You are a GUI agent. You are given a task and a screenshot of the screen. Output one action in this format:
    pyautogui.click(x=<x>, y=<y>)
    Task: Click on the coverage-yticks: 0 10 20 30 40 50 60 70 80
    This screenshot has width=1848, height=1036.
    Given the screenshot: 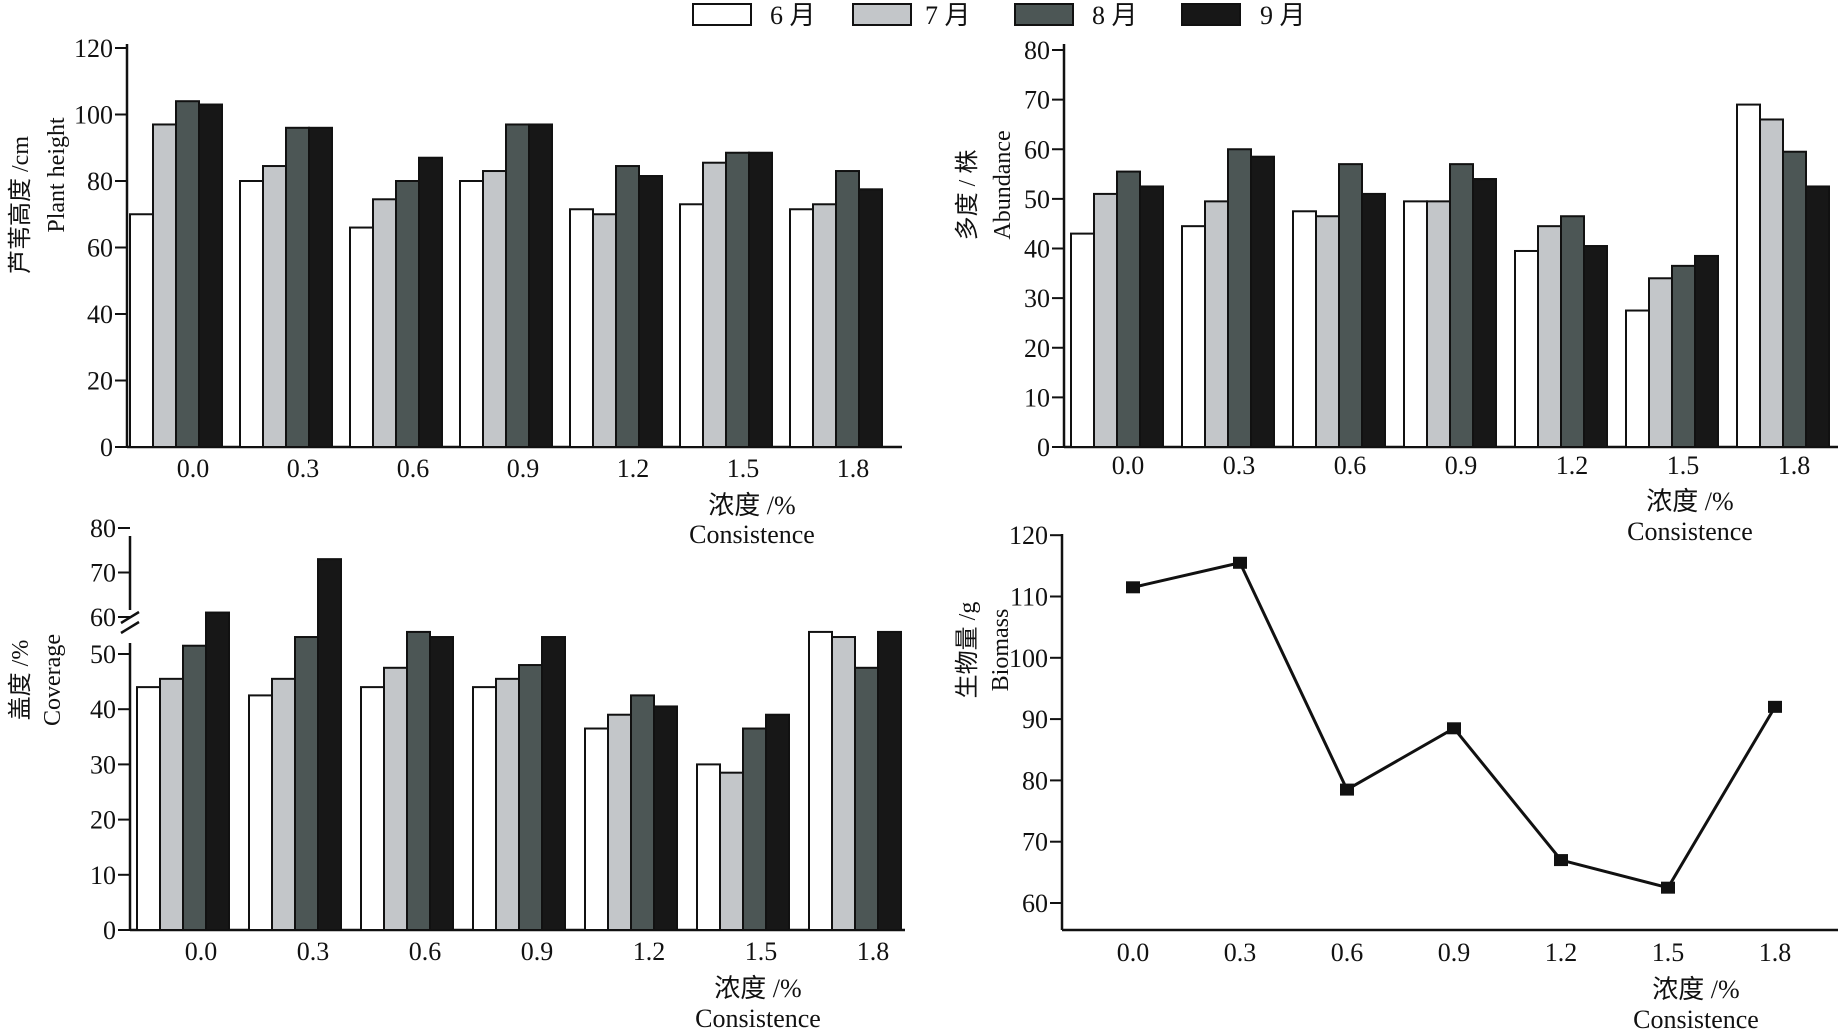 What is the action you would take?
    pyautogui.click(x=110, y=729)
    